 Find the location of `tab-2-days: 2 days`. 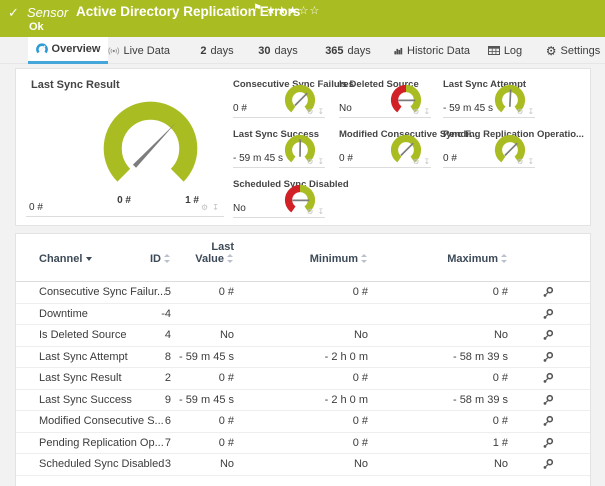

tab-2-days: 2 days is located at coordinates (217, 50).